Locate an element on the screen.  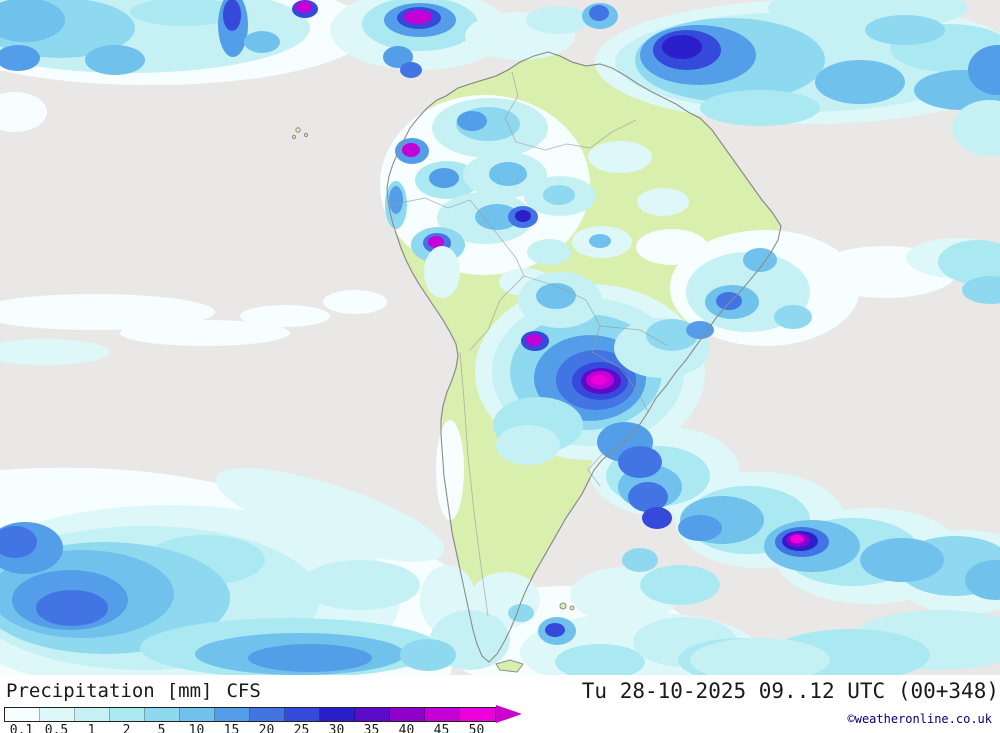
parameter-label: Precipitation [mm] CFS is located at coordinates (133, 691).